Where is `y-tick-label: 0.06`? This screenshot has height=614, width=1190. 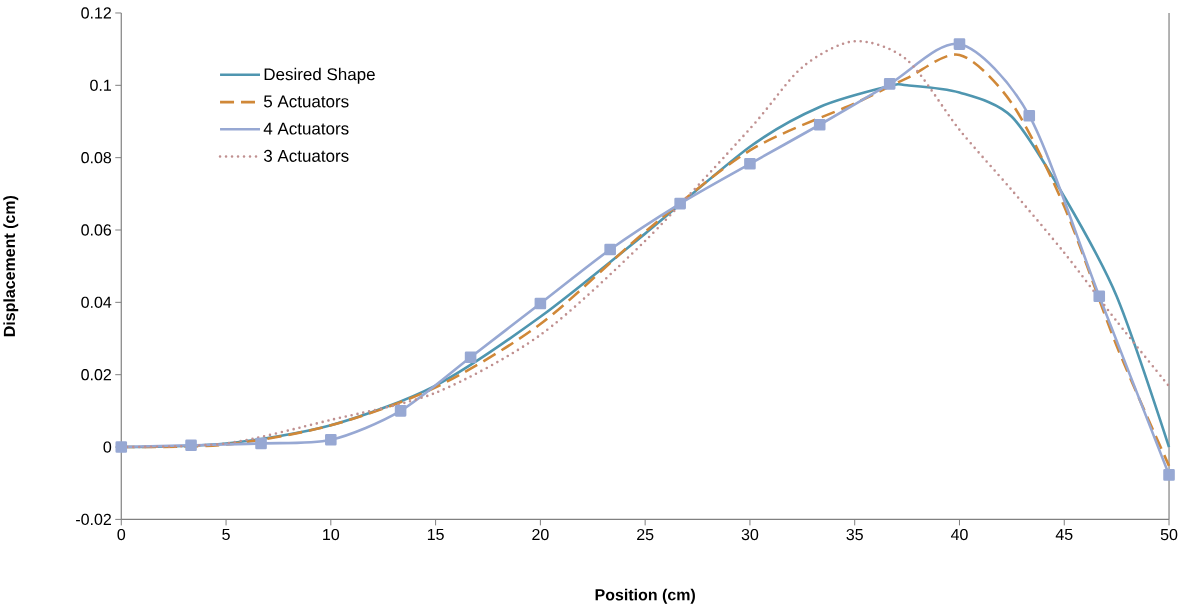
y-tick-label: 0.06 is located at coordinates (96, 230).